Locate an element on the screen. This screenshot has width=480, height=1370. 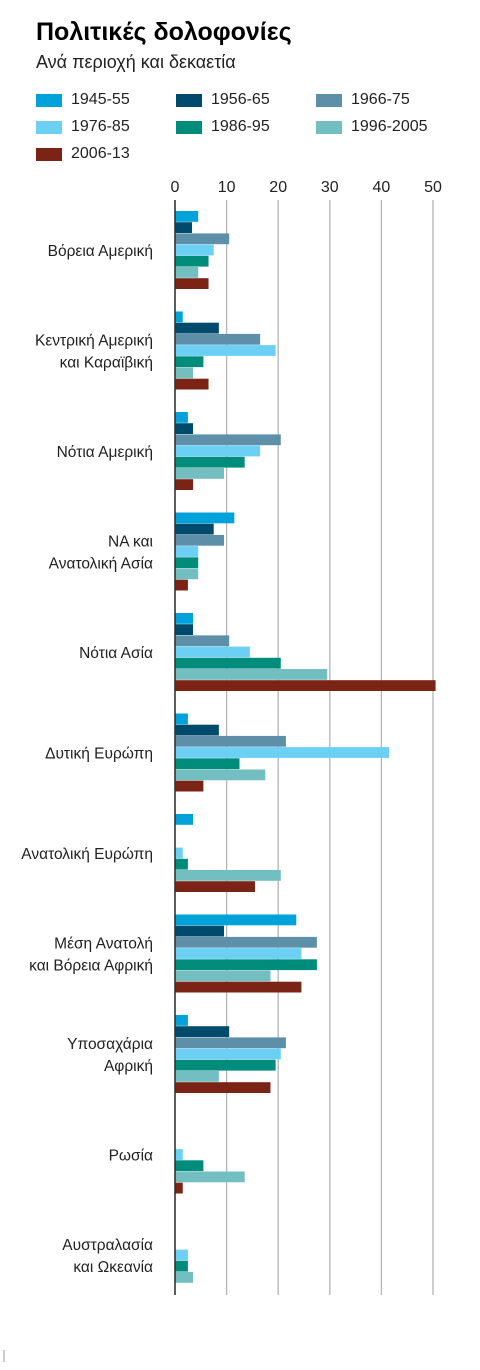
category-label: Ανατολική Ασία is located at coordinates (101, 564).